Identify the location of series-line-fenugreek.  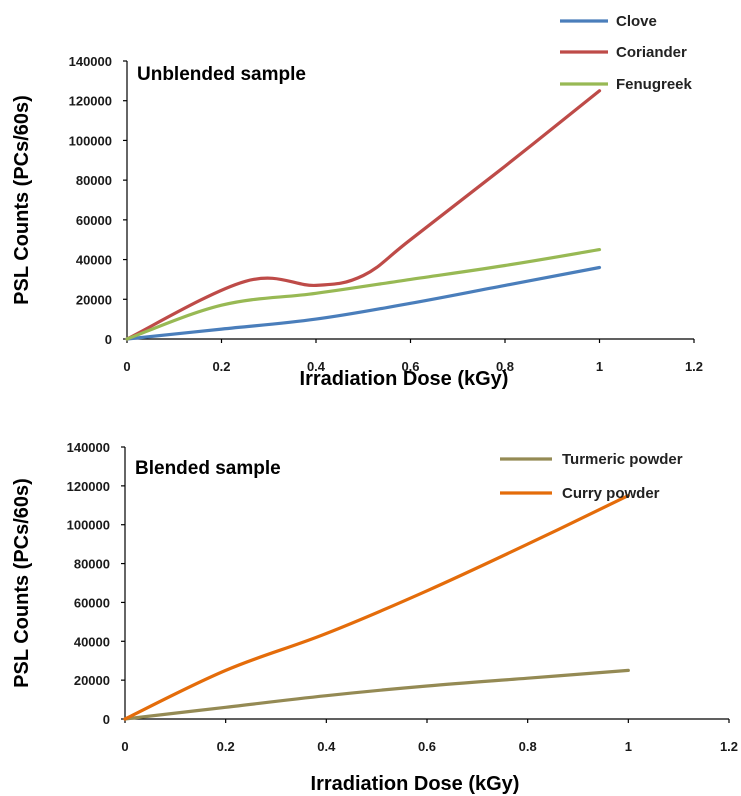
(363, 294).